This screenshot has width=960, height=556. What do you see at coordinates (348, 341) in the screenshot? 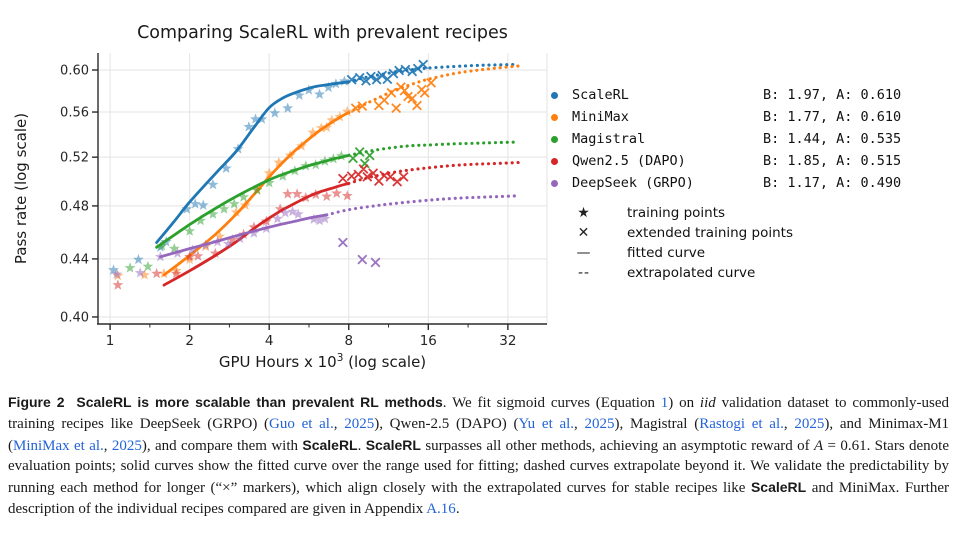
I see `svg-text: 8` at bounding box center [348, 341].